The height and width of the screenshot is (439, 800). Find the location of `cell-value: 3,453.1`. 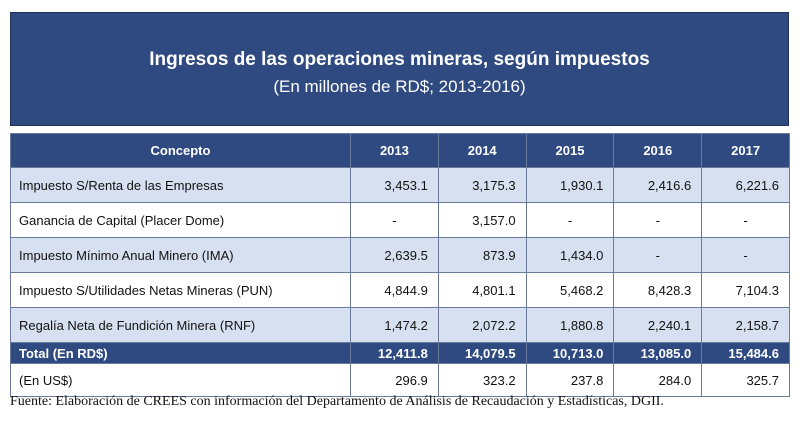

cell-value: 3,453.1 is located at coordinates (394, 185).